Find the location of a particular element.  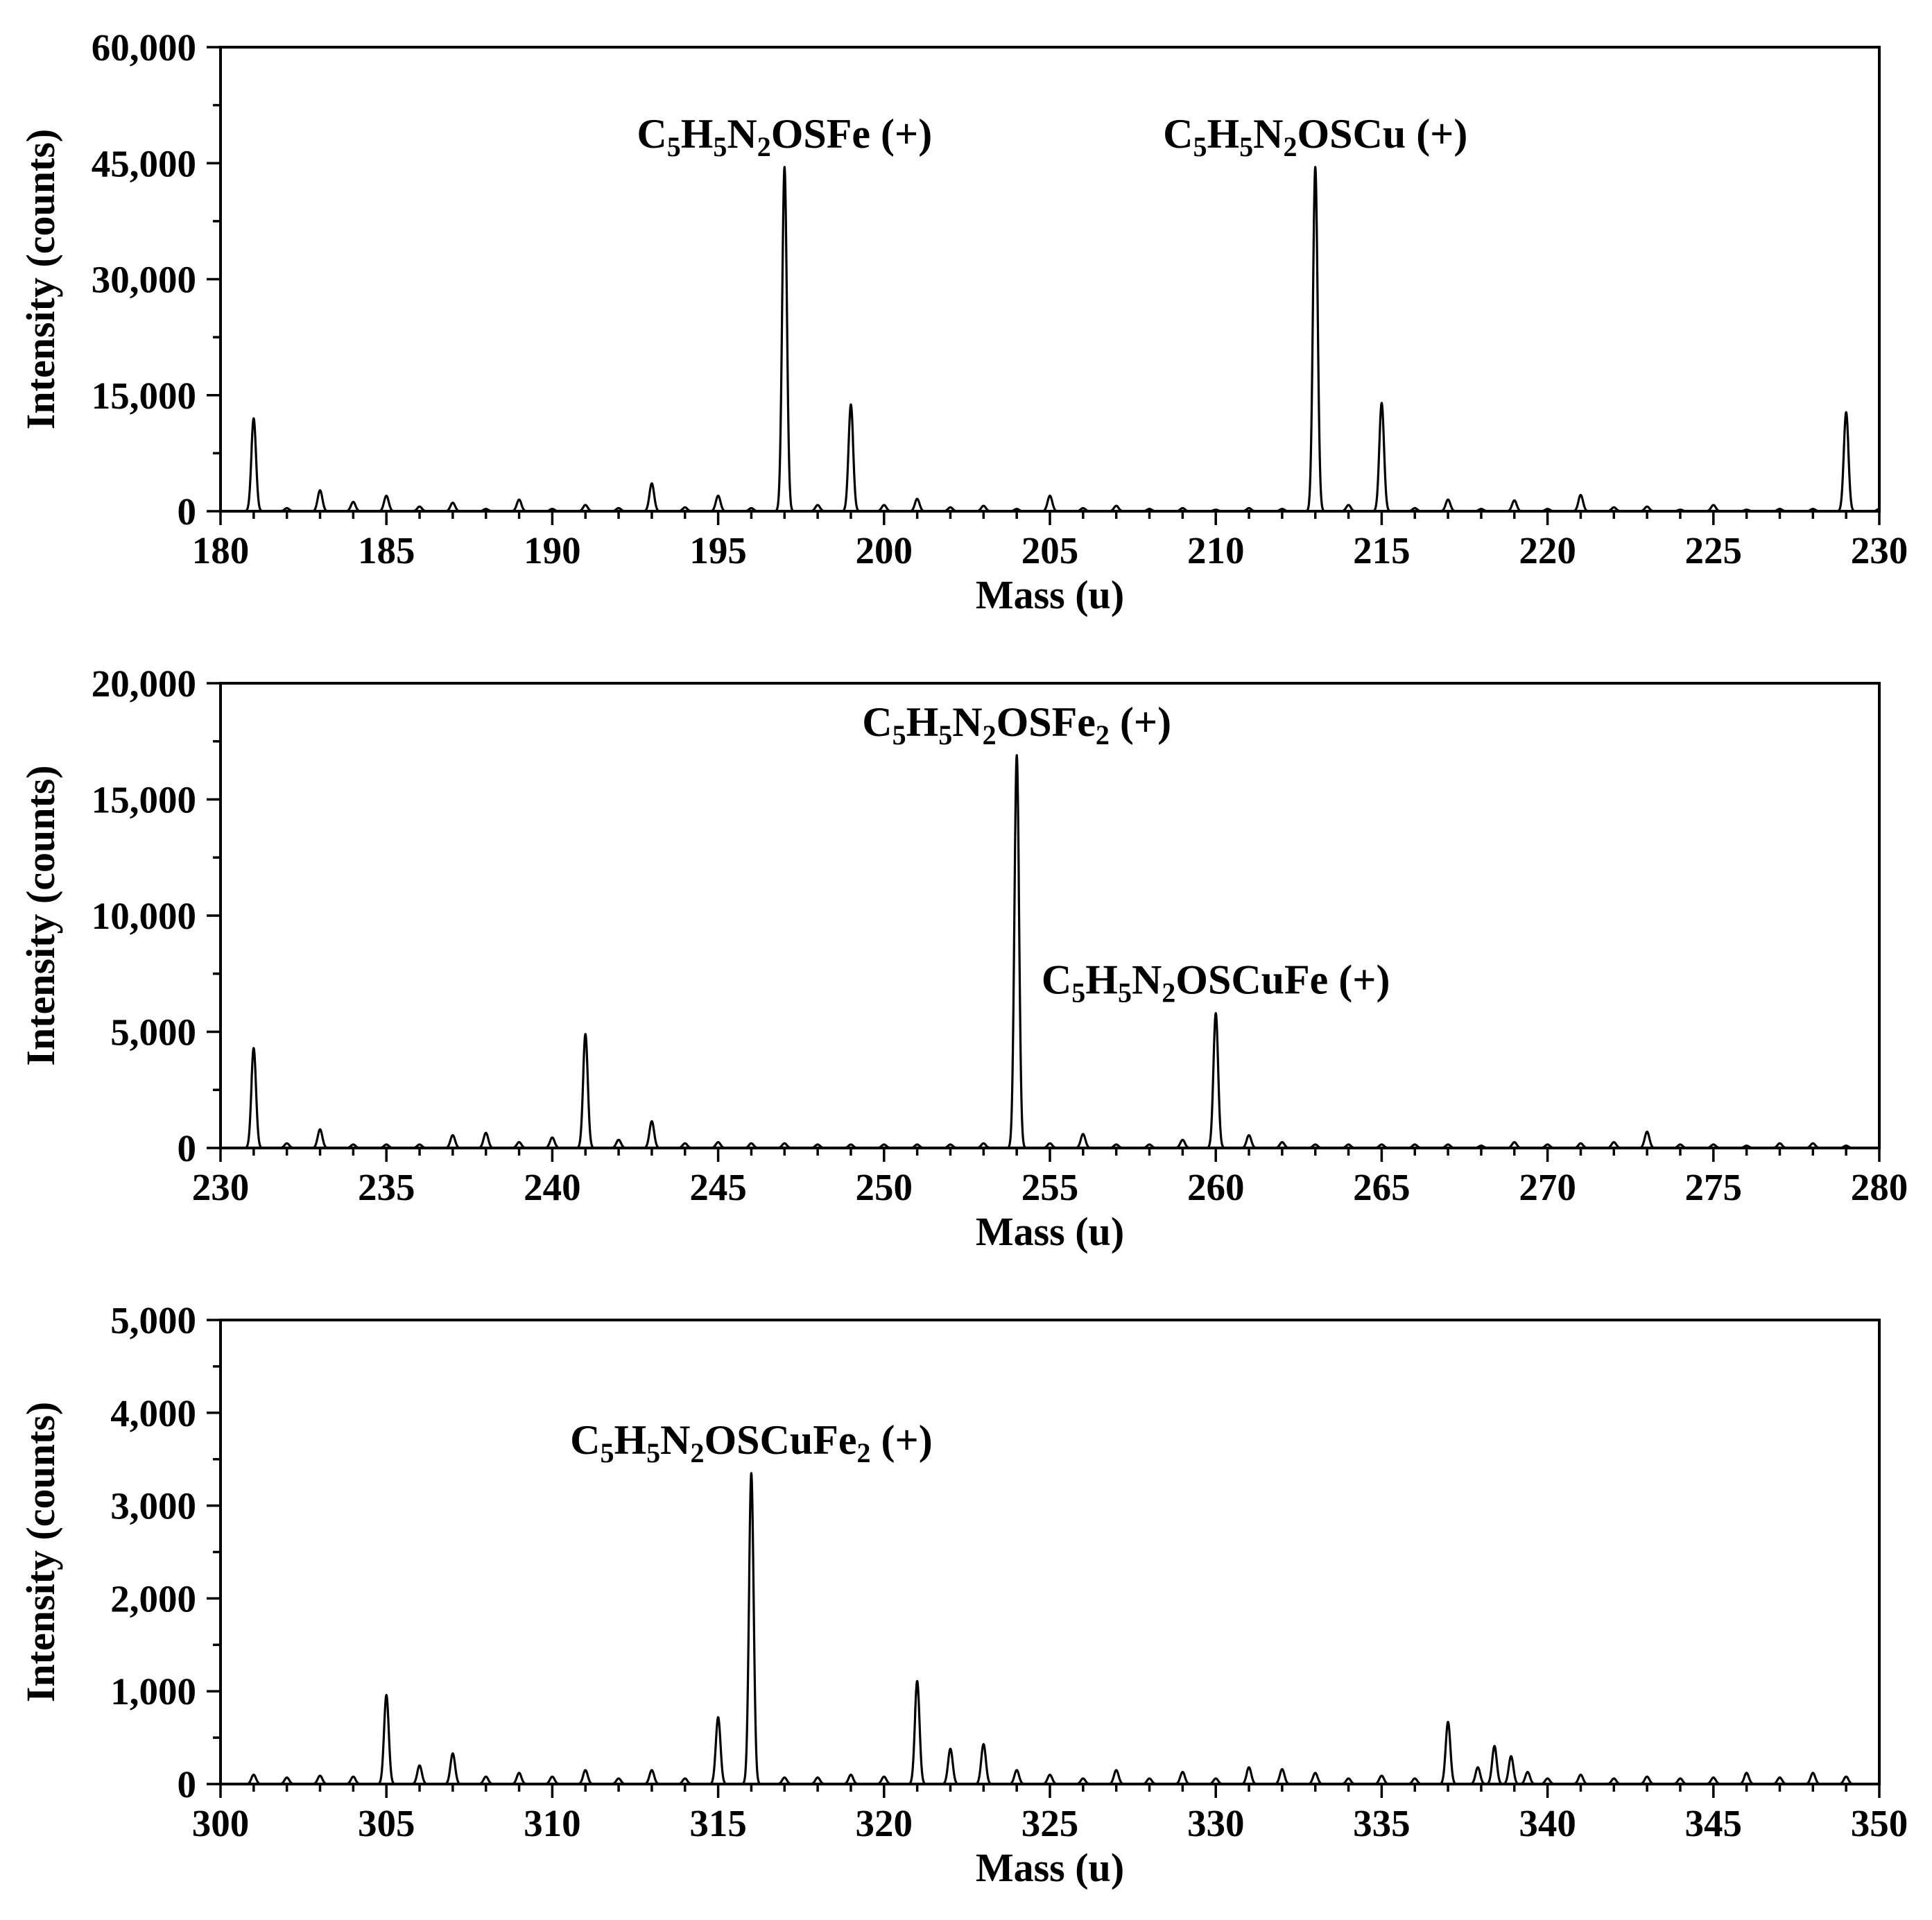

x-tick-label: 260 is located at coordinates (1216, 1187).